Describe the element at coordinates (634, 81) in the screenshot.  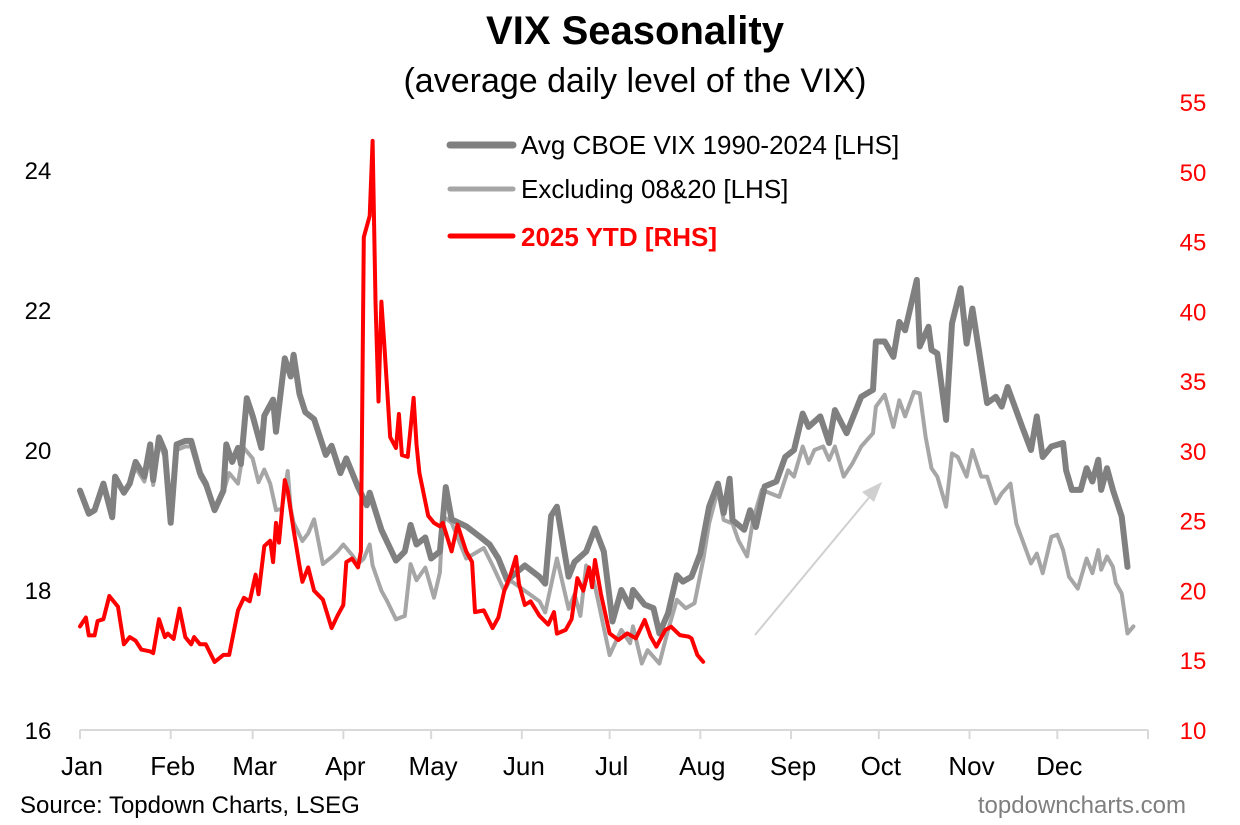
I see `chart-subtitle: (average daily level of the VIX)` at that location.